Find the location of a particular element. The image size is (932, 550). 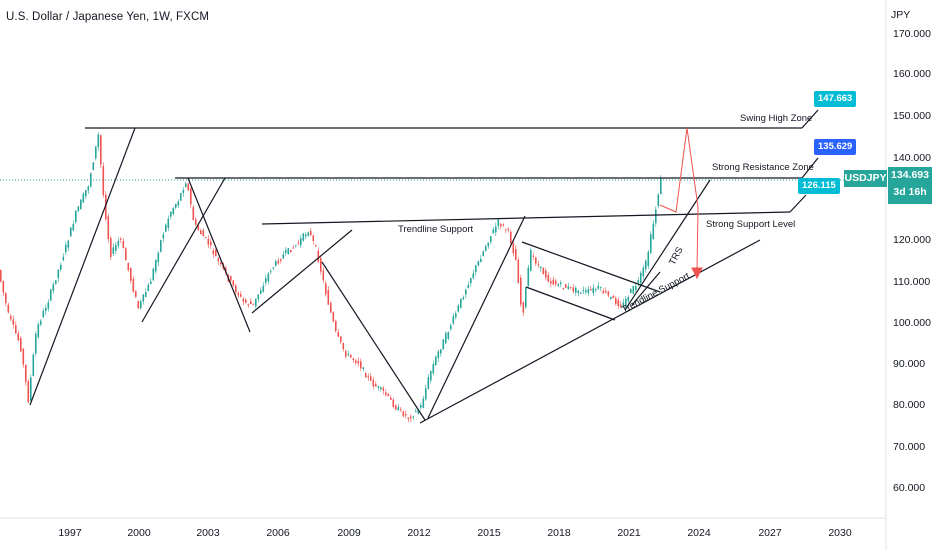

symbol-price-label: USDJPY is located at coordinates (865, 178).